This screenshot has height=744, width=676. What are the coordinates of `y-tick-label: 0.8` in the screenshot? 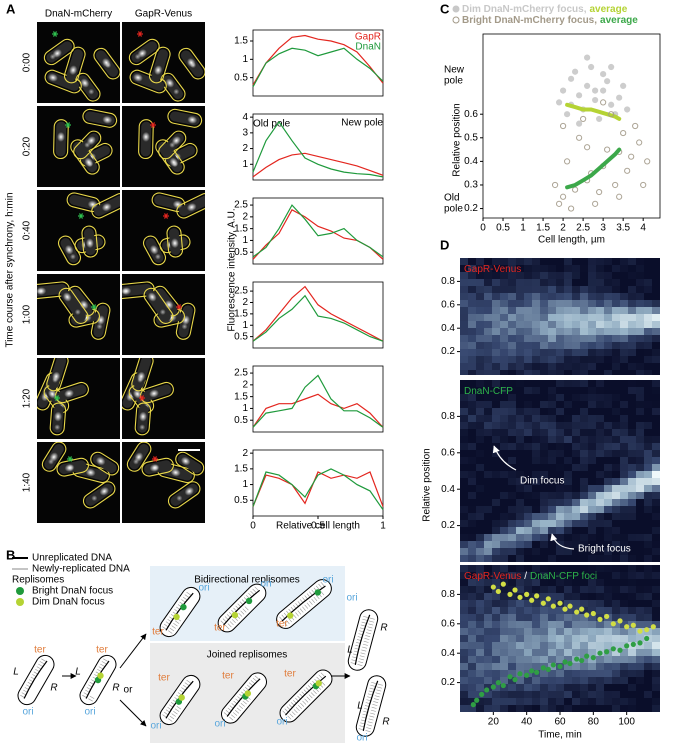 It's located at (448, 594).